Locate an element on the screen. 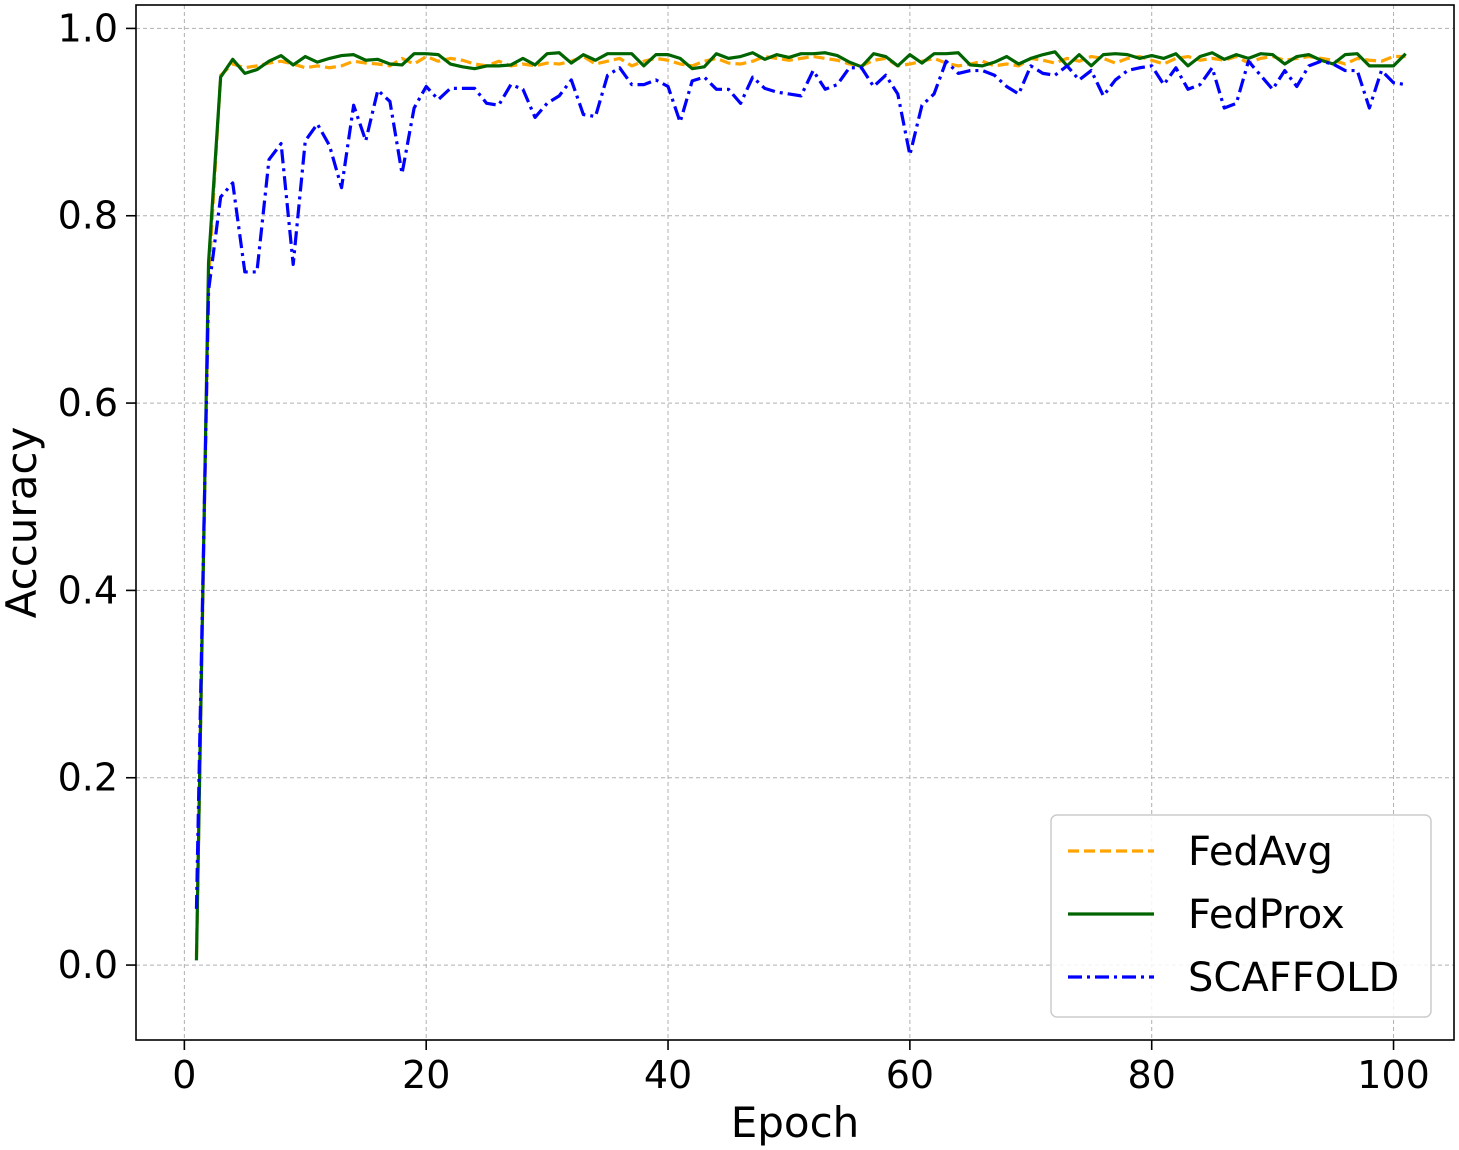  legend-label-fedavg: FedAvg is located at coordinates (1260, 852).